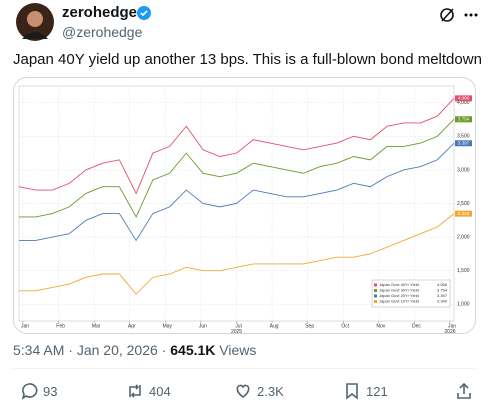 The image size is (488, 416). Describe the element at coordinates (399, 290) in the screenshot. I see `legend-label: Japan Govt 30Yr Yield` at that location.